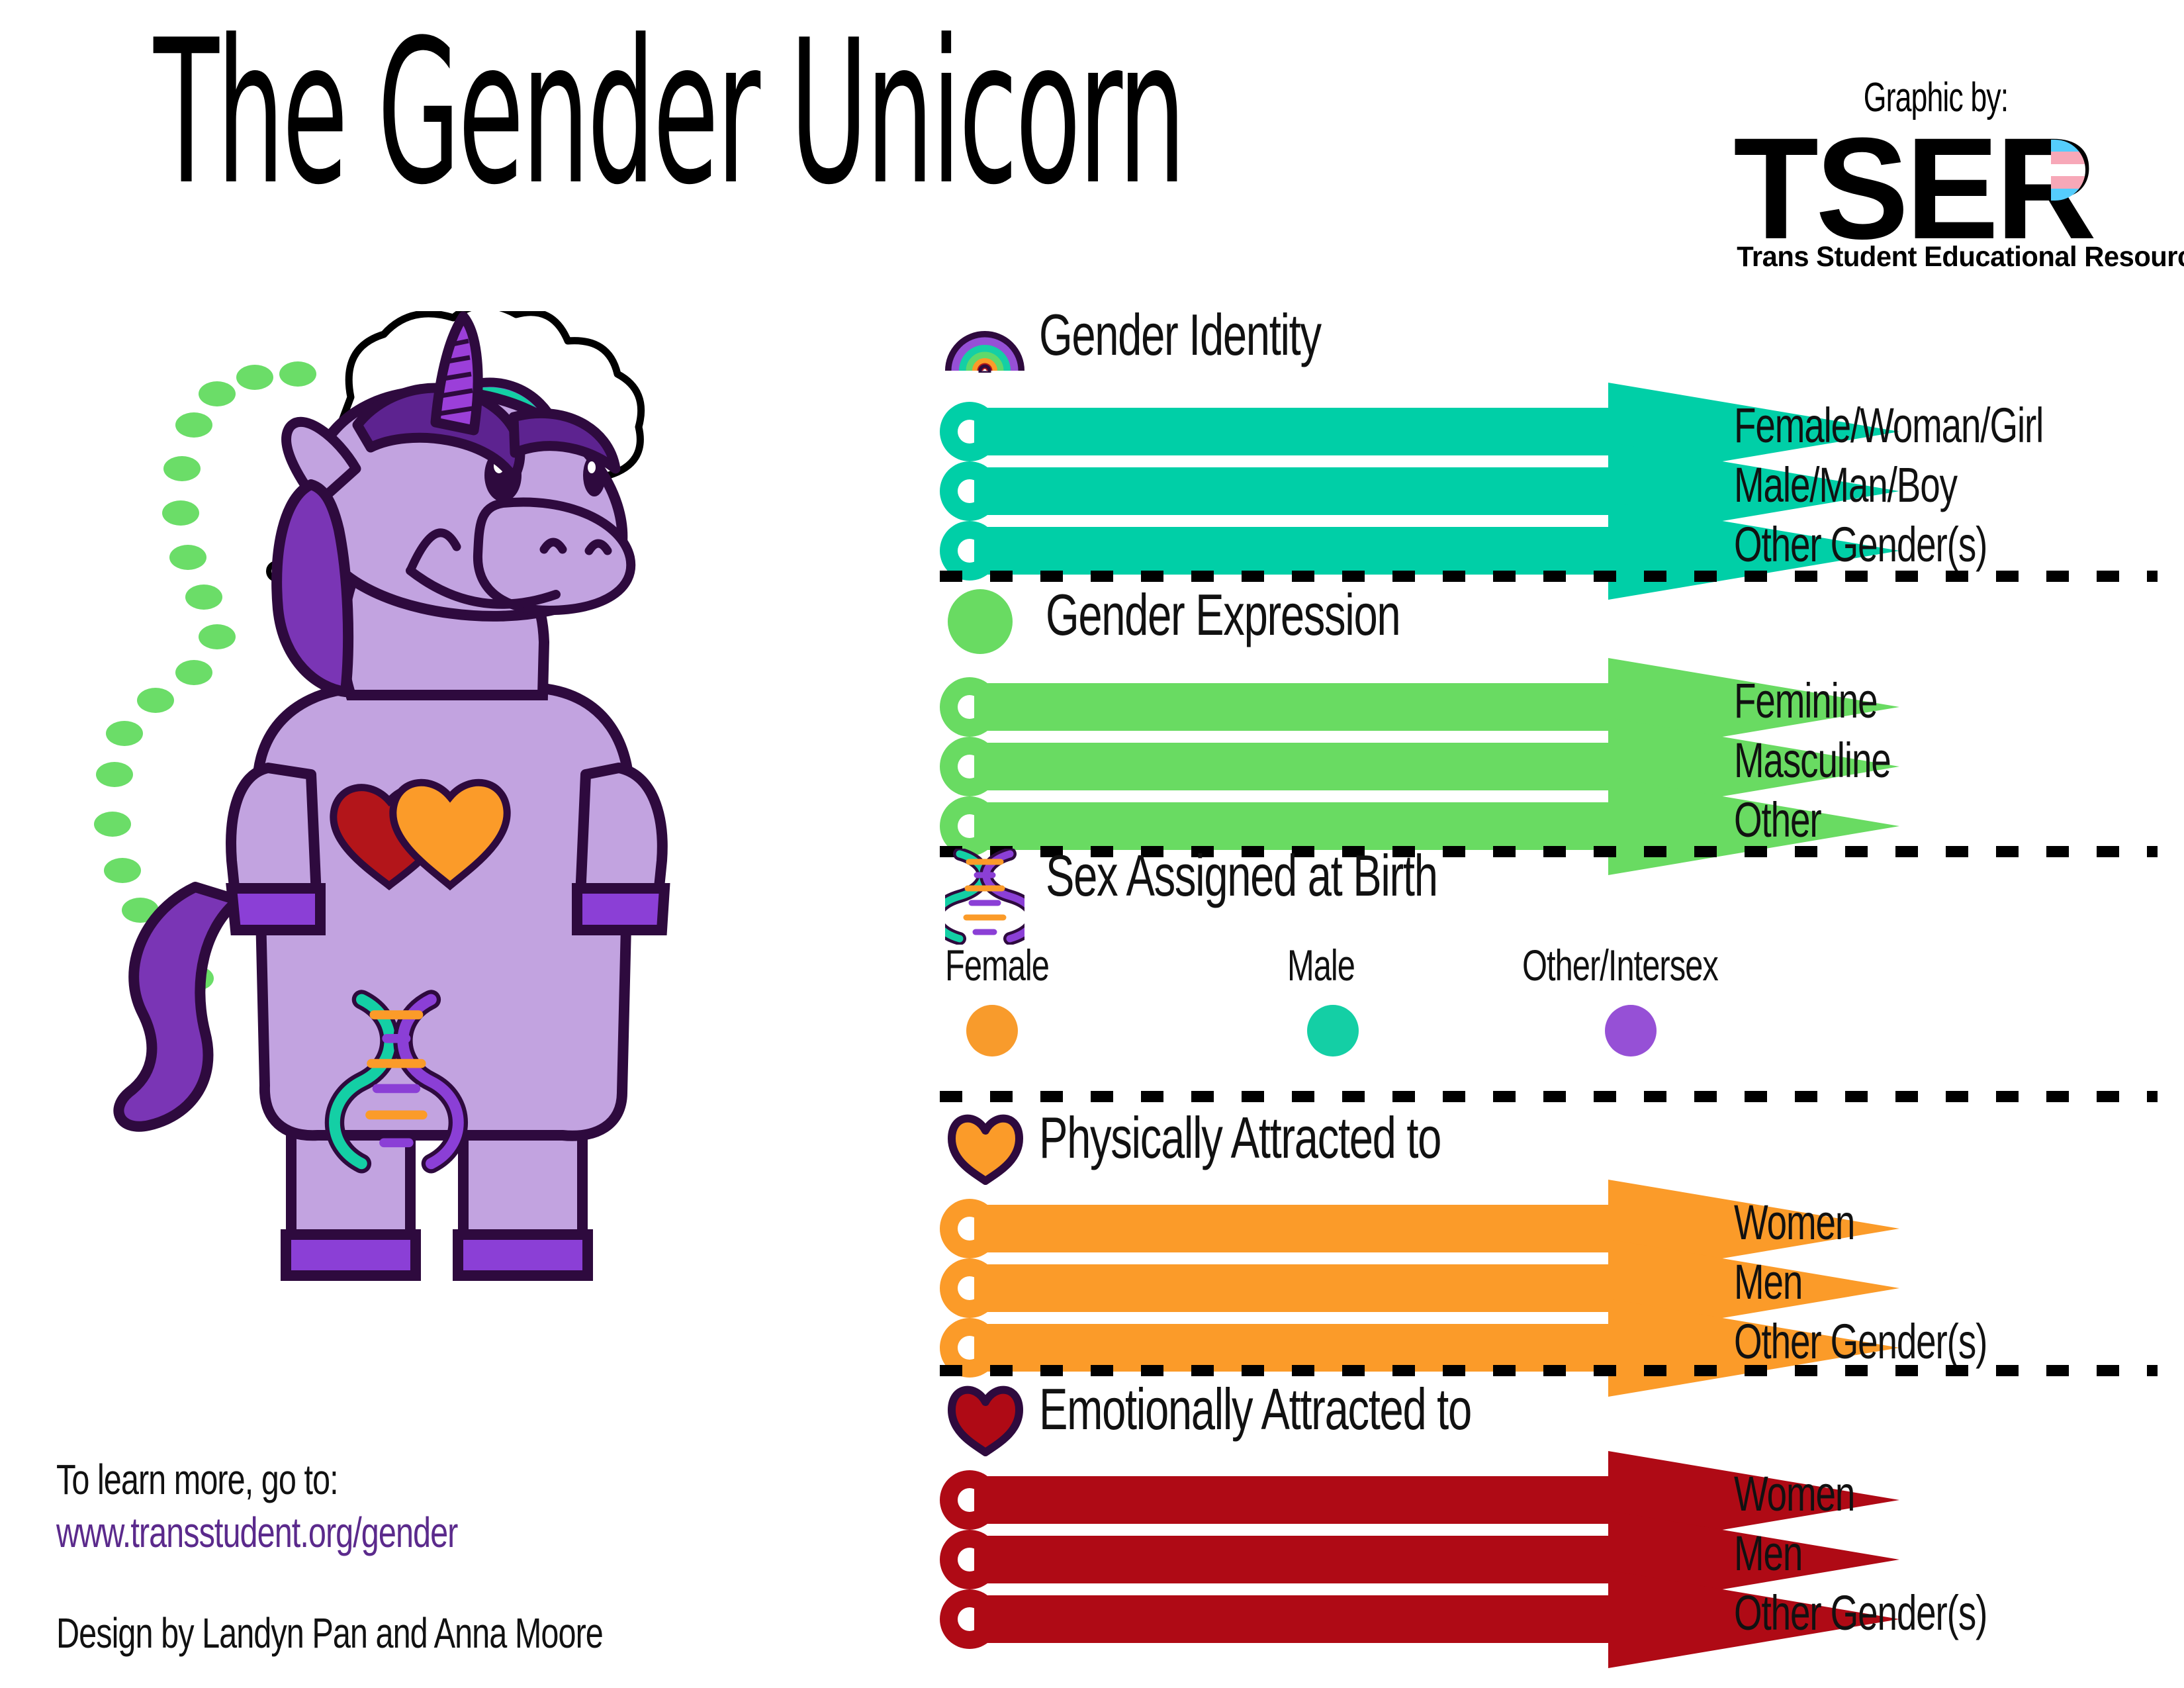 This screenshot has width=2184, height=1688. Describe the element at coordinates (1321, 965) in the screenshot. I see `sab-label-male: Male` at that location.